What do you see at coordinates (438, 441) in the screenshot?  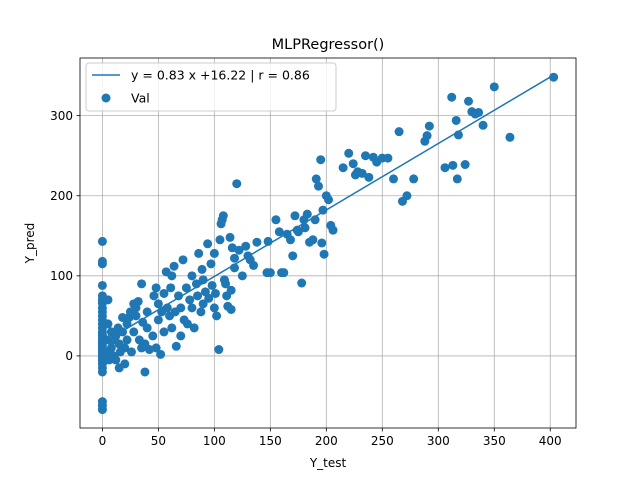 I see `x-tick-label: 300` at bounding box center [438, 441].